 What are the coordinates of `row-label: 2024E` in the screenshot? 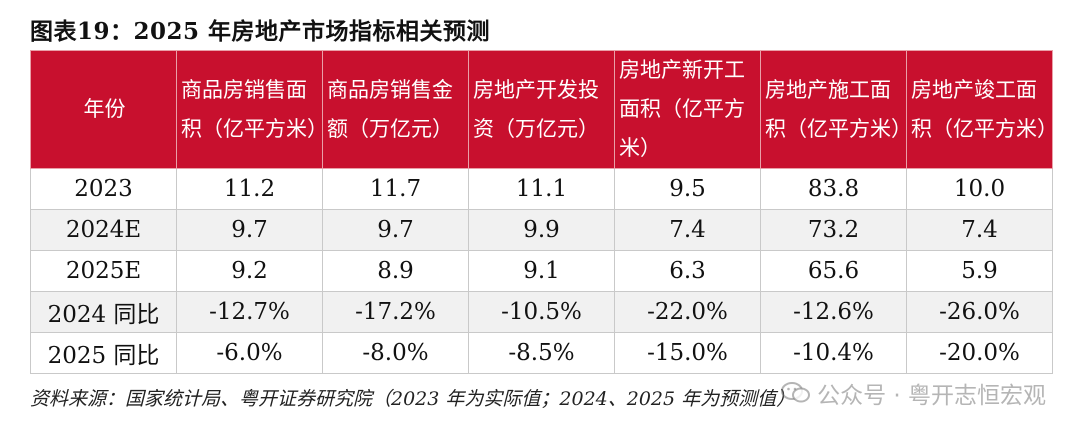 It's located at (103, 230).